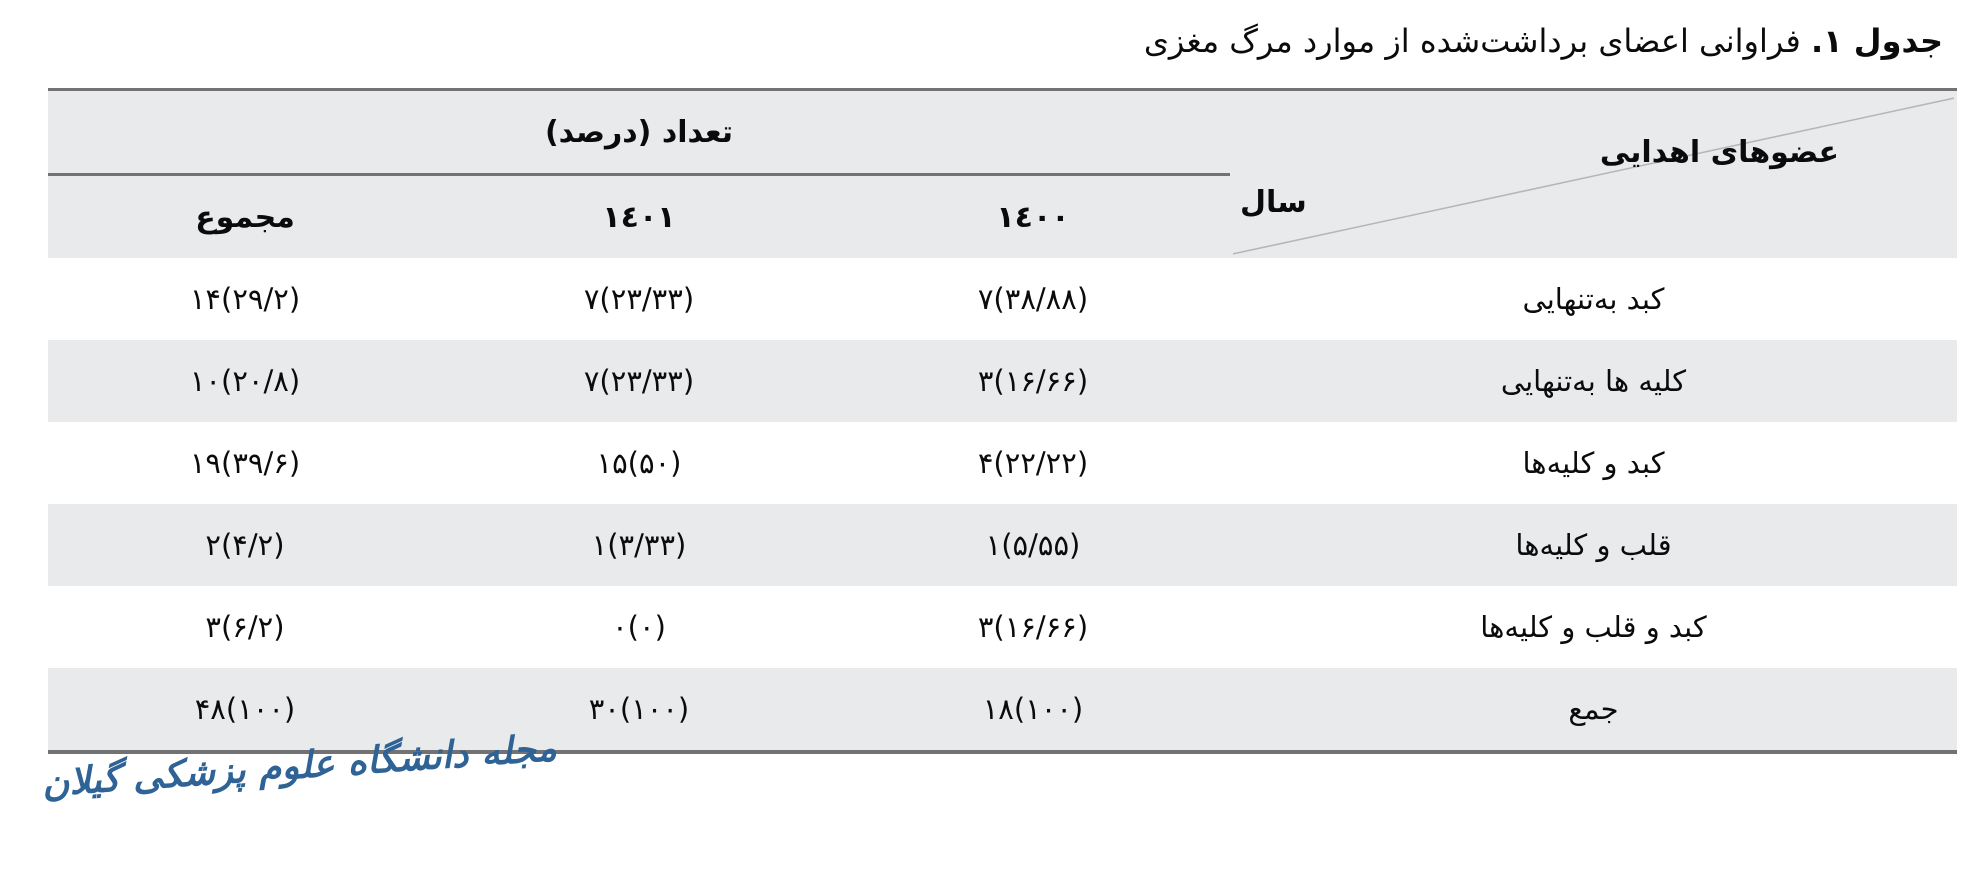 This screenshot has width=1983, height=885. I want to click on cell-total: ۱۴(۲۹/۲), so click(245, 299).